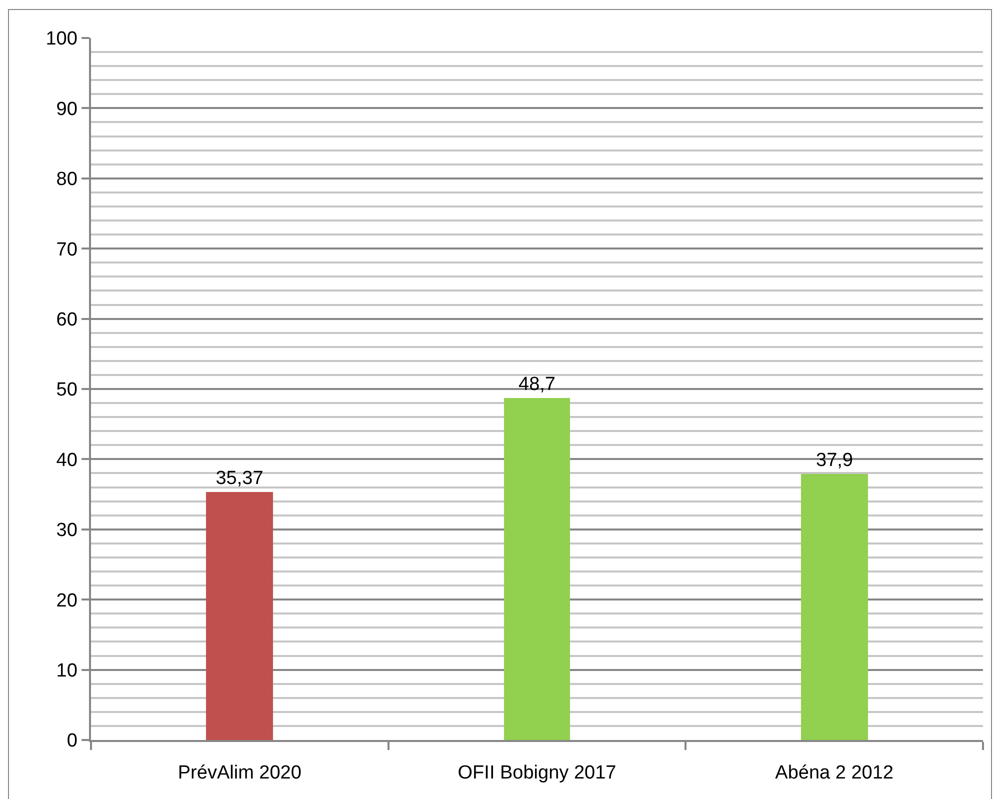 This screenshot has width=998, height=799. Describe the element at coordinates (67, 390) in the screenshot. I see `y-tick-label: 50` at that location.